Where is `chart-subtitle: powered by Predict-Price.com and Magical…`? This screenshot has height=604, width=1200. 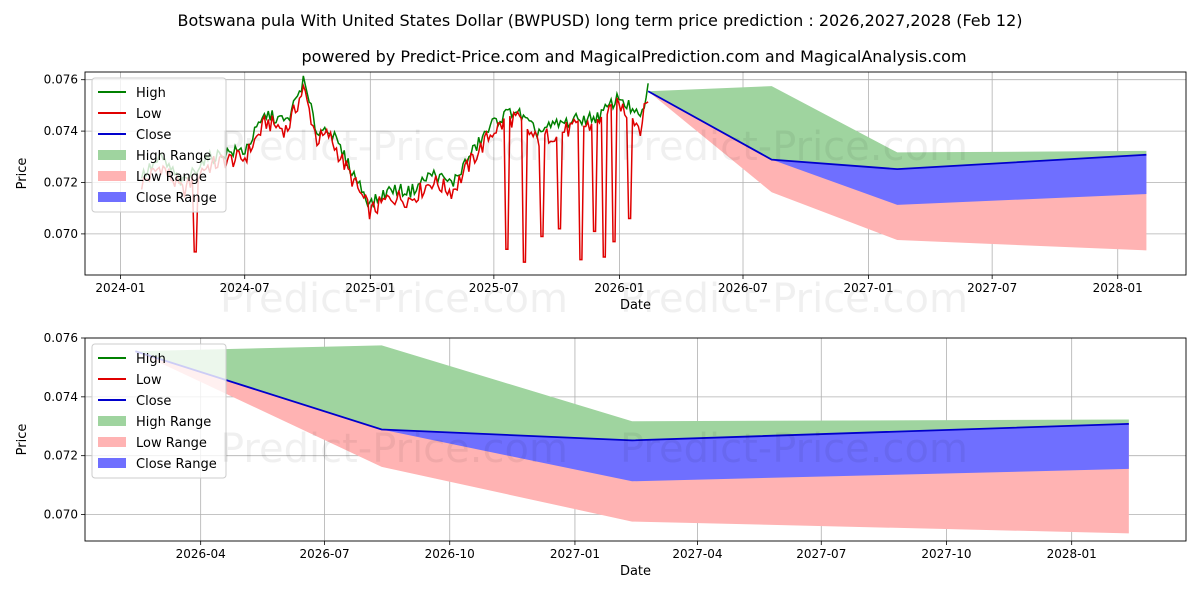
chart-subtitle: powered by Predict-Price.com and Magical… is located at coordinates (633, 56).